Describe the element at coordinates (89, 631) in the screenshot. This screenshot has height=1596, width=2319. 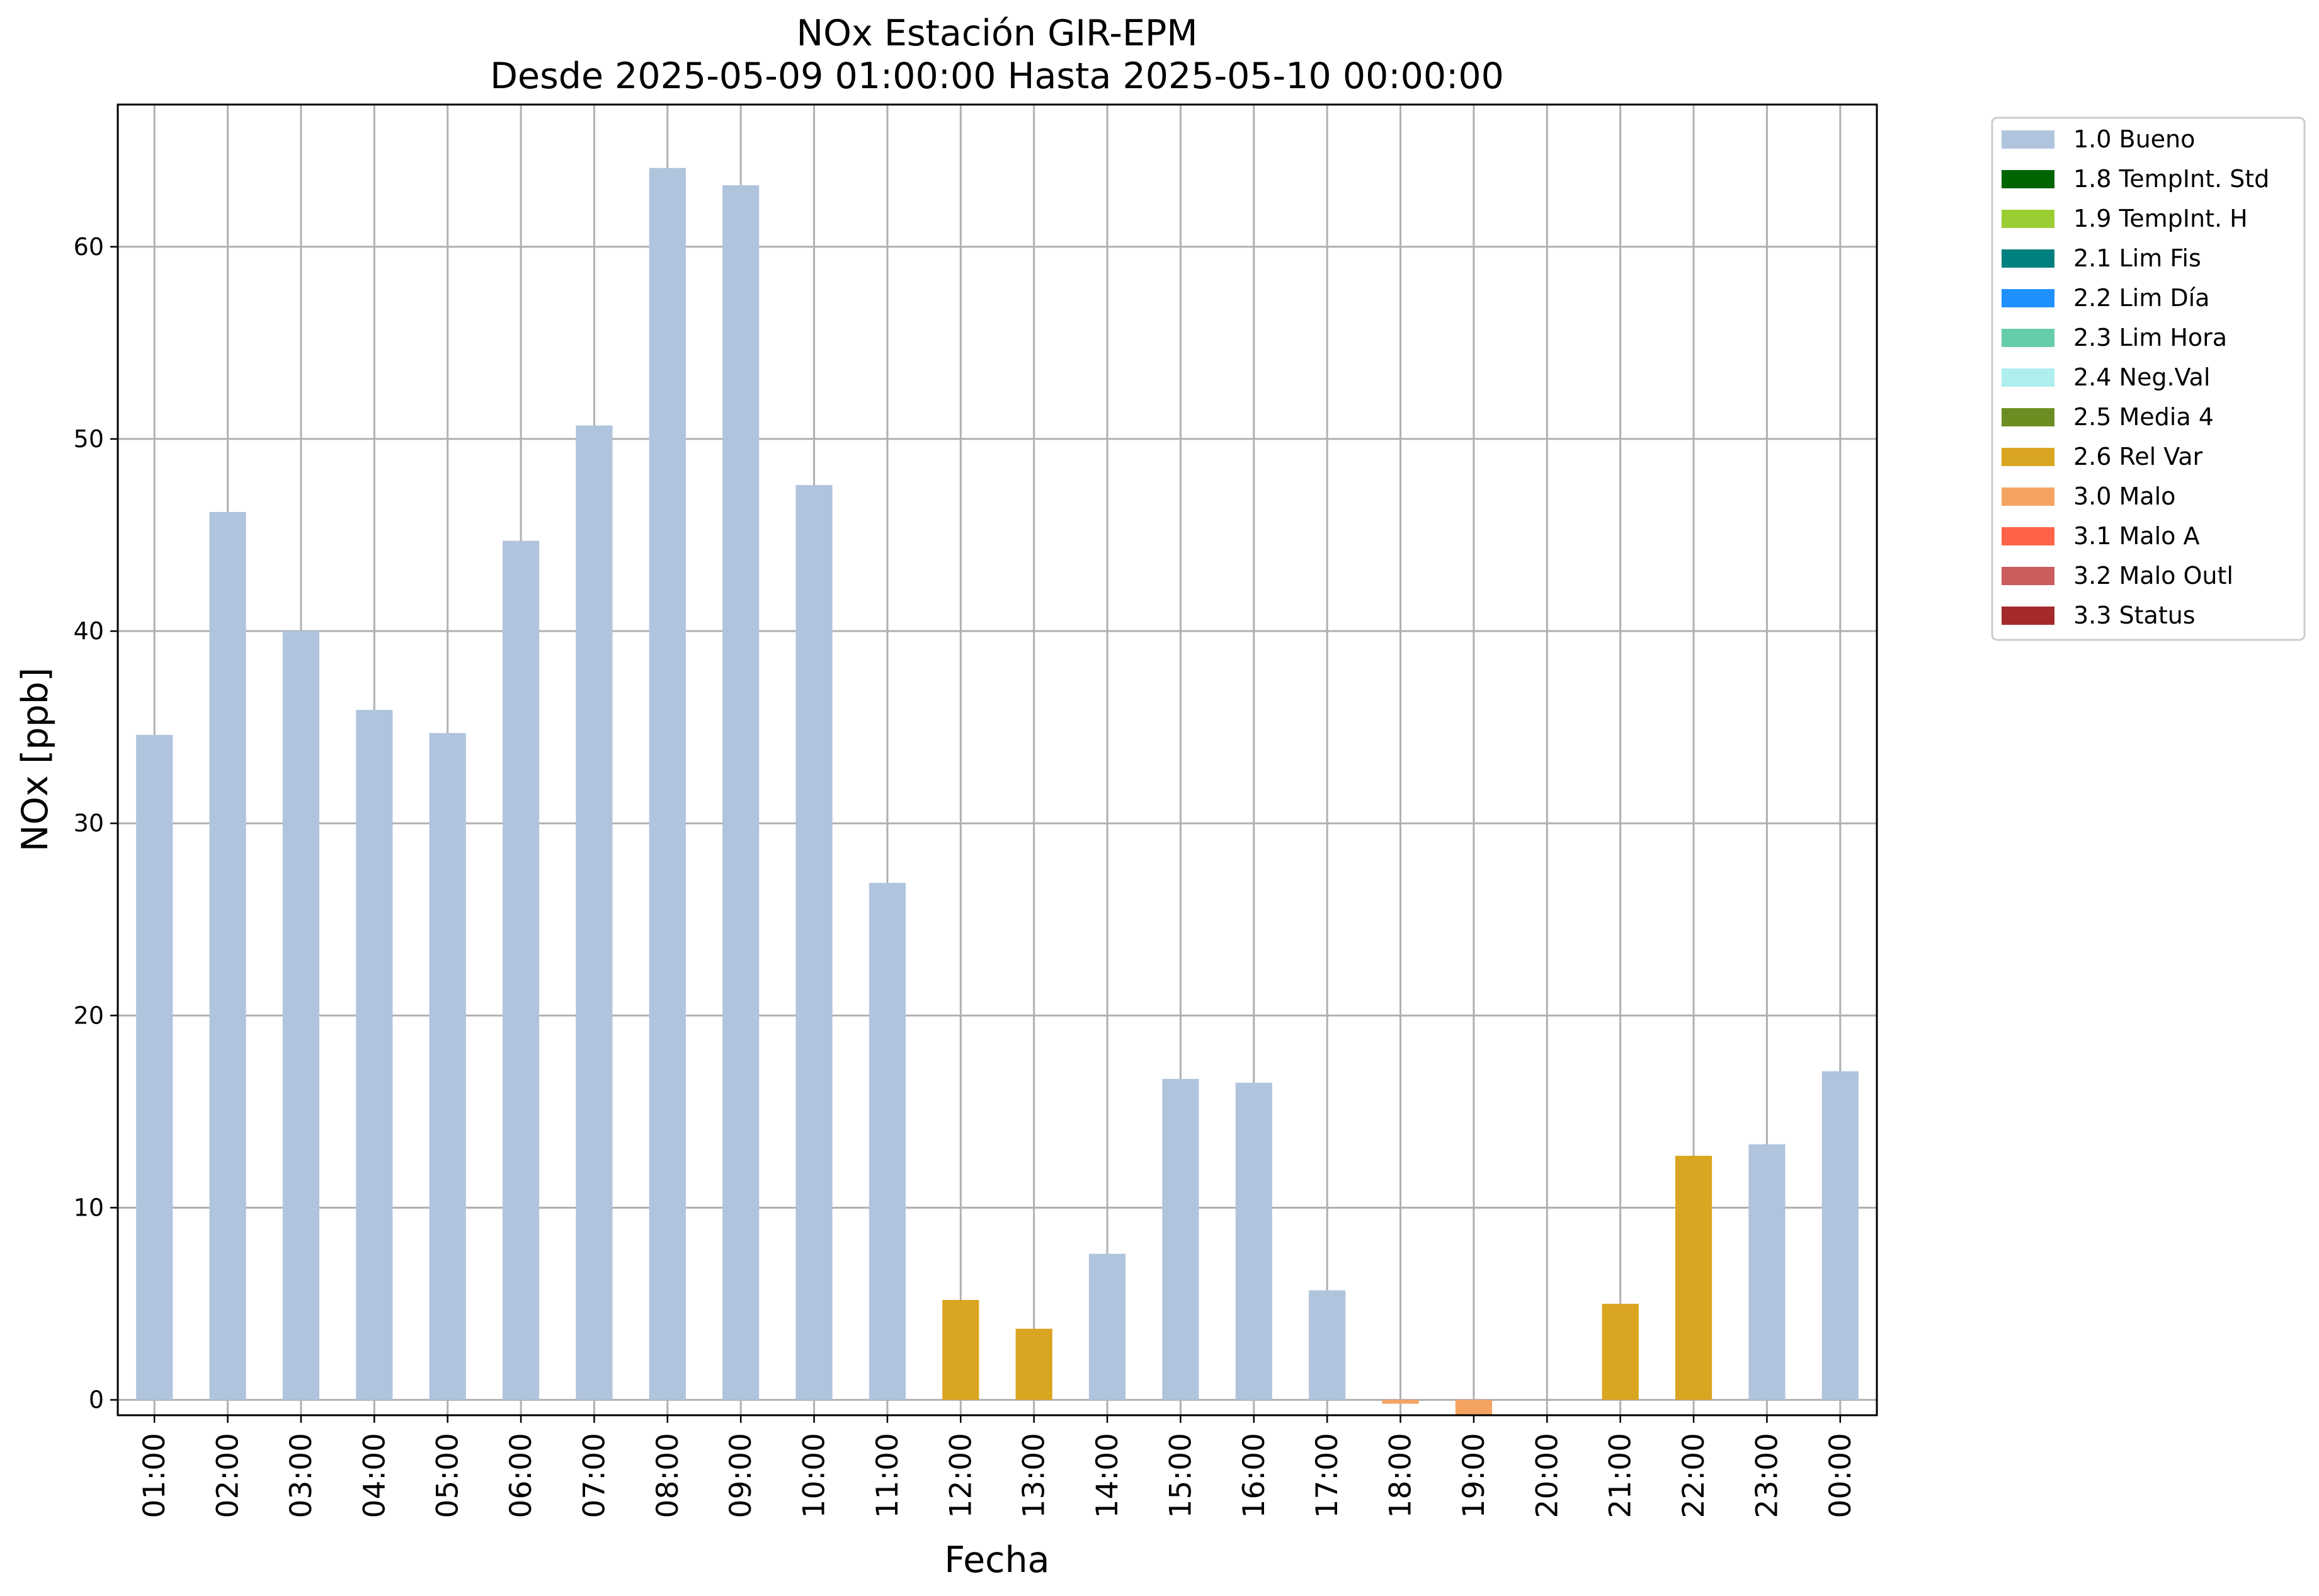
I see `y-tick-label: 40` at that location.